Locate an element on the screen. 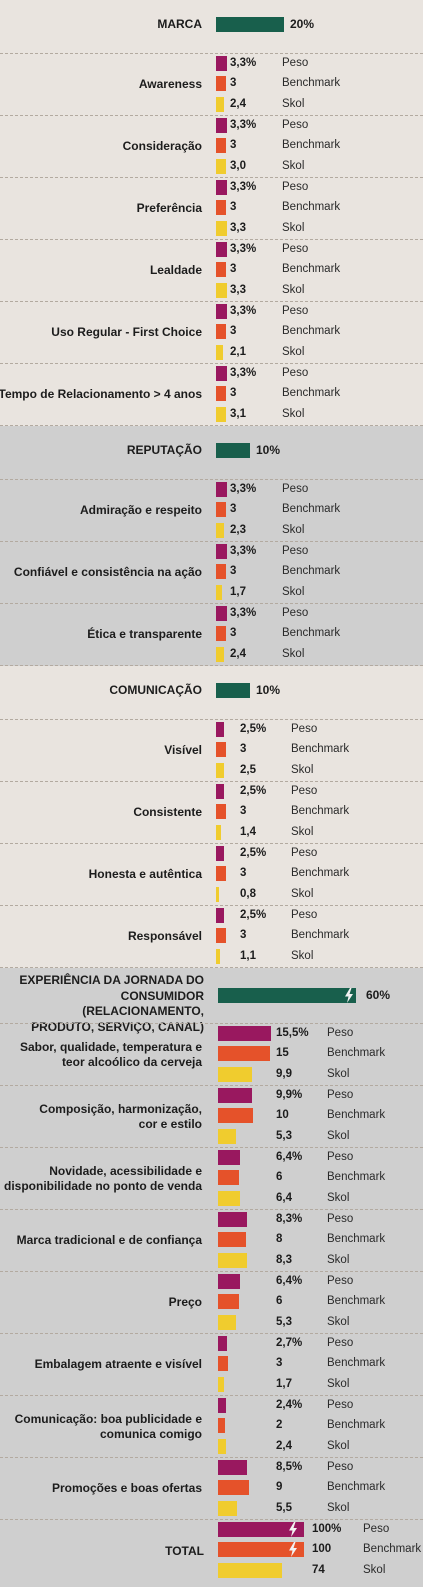  section-divider is located at coordinates (211, 665).